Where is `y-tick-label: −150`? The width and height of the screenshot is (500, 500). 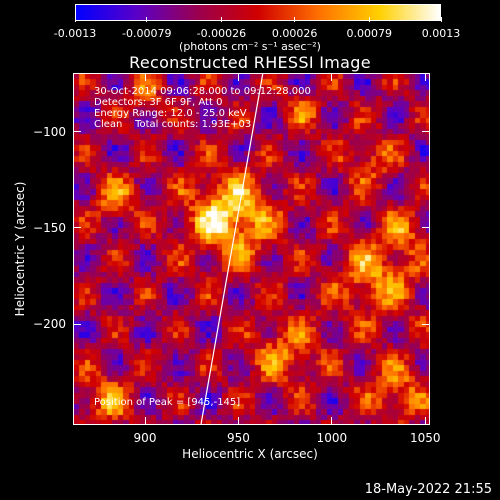 y-tick-label: −150 is located at coordinates (49, 227).